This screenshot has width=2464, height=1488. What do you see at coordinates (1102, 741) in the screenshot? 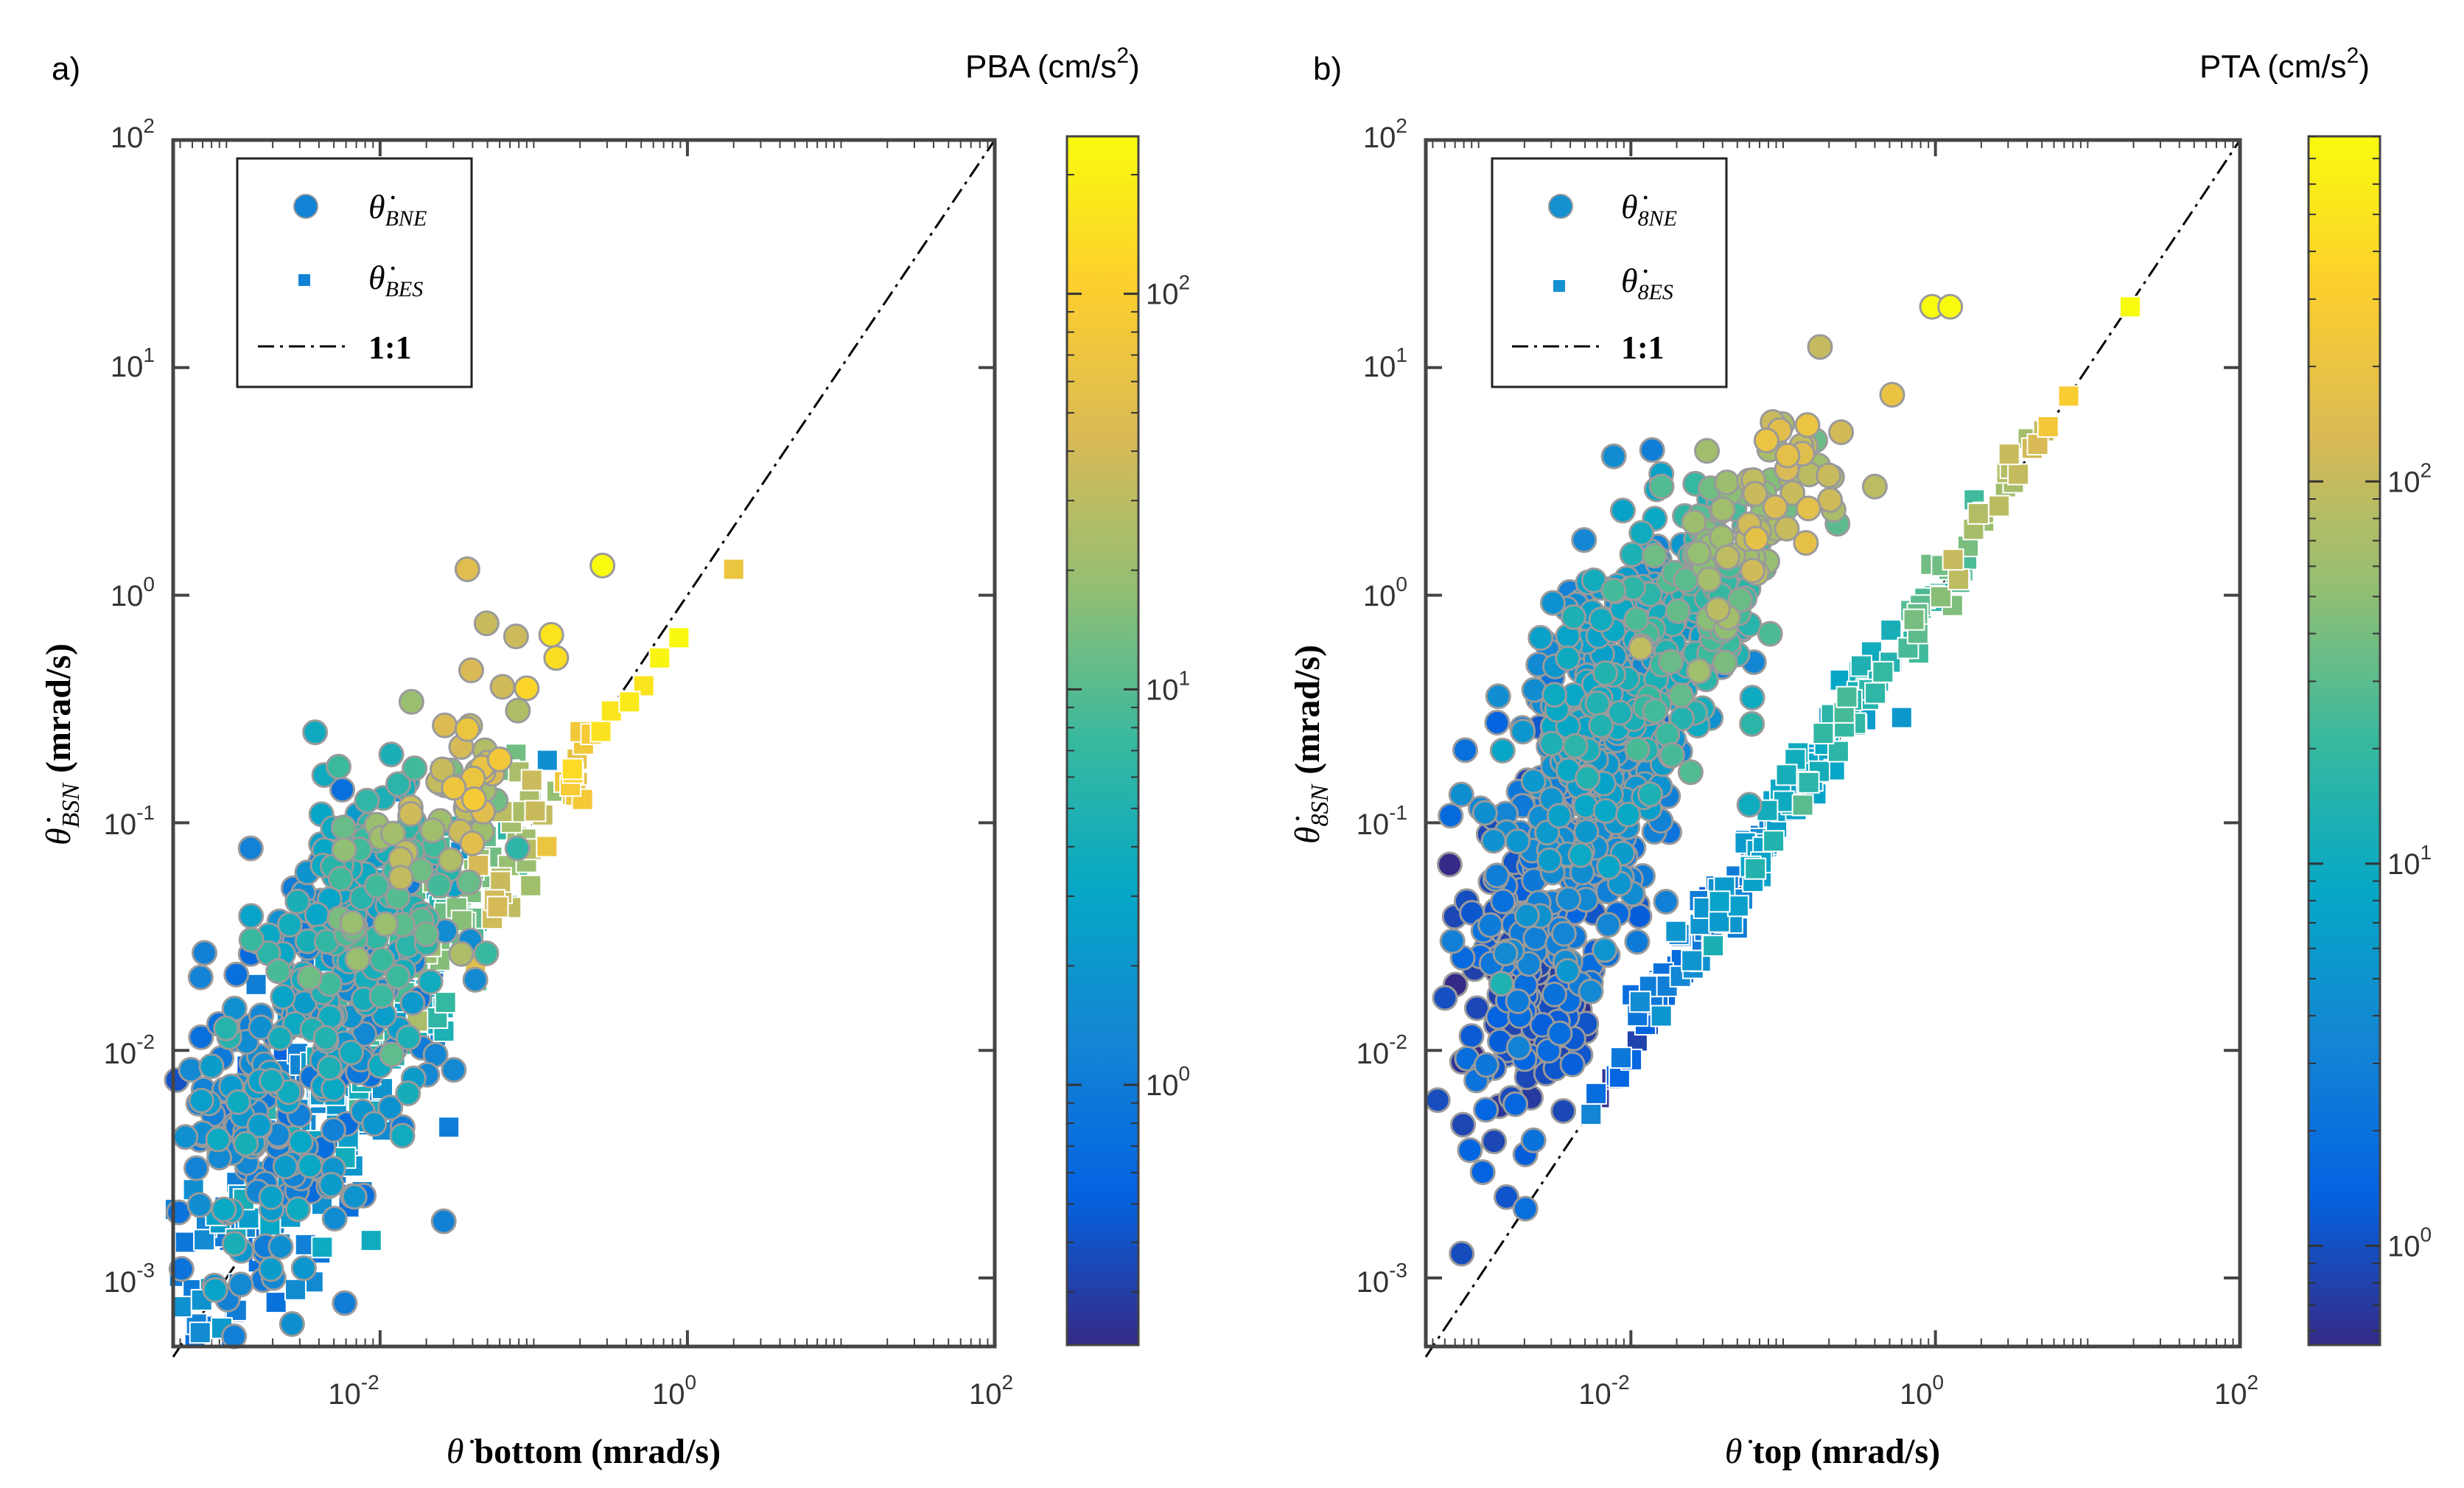
I see `panel-a-colorbar-gradient` at bounding box center [1102, 741].